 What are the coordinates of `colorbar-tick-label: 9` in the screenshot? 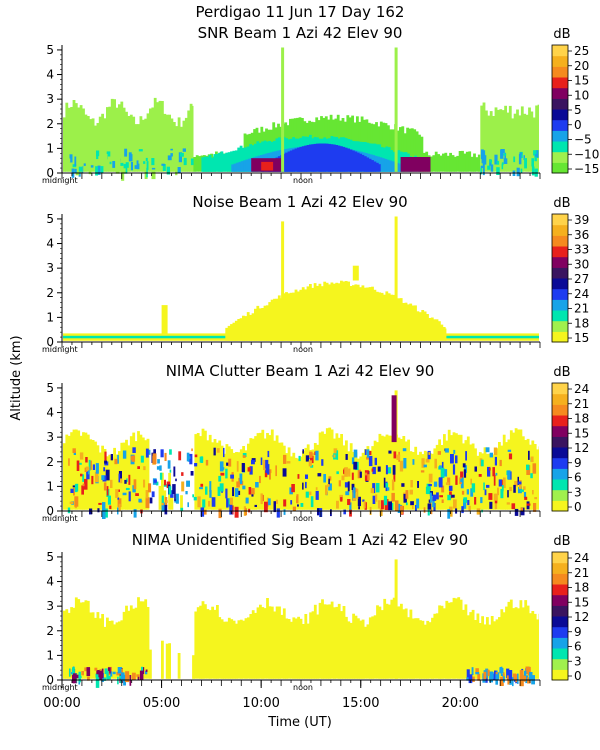 It's located at (578, 463).